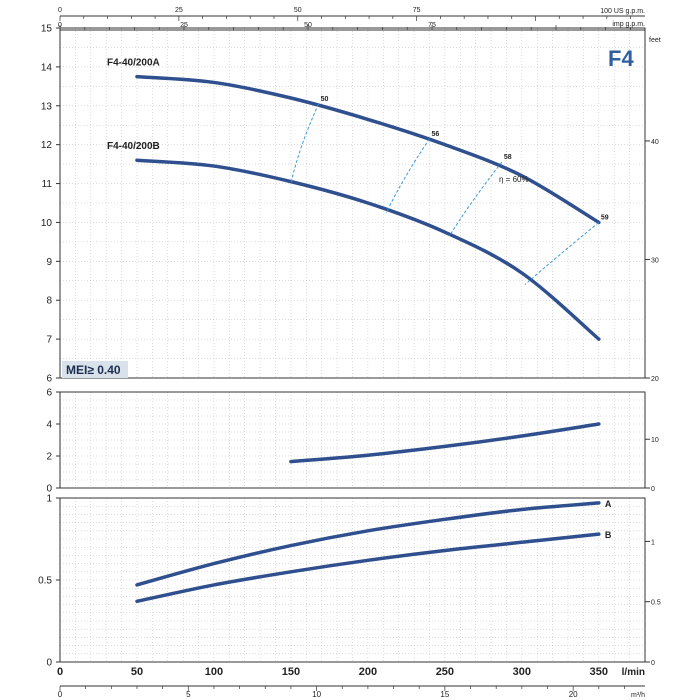 The image size is (700, 700). Describe the element at coordinates (633, 672) in the screenshot. I see `x-unit-lmin: l/min` at that location.